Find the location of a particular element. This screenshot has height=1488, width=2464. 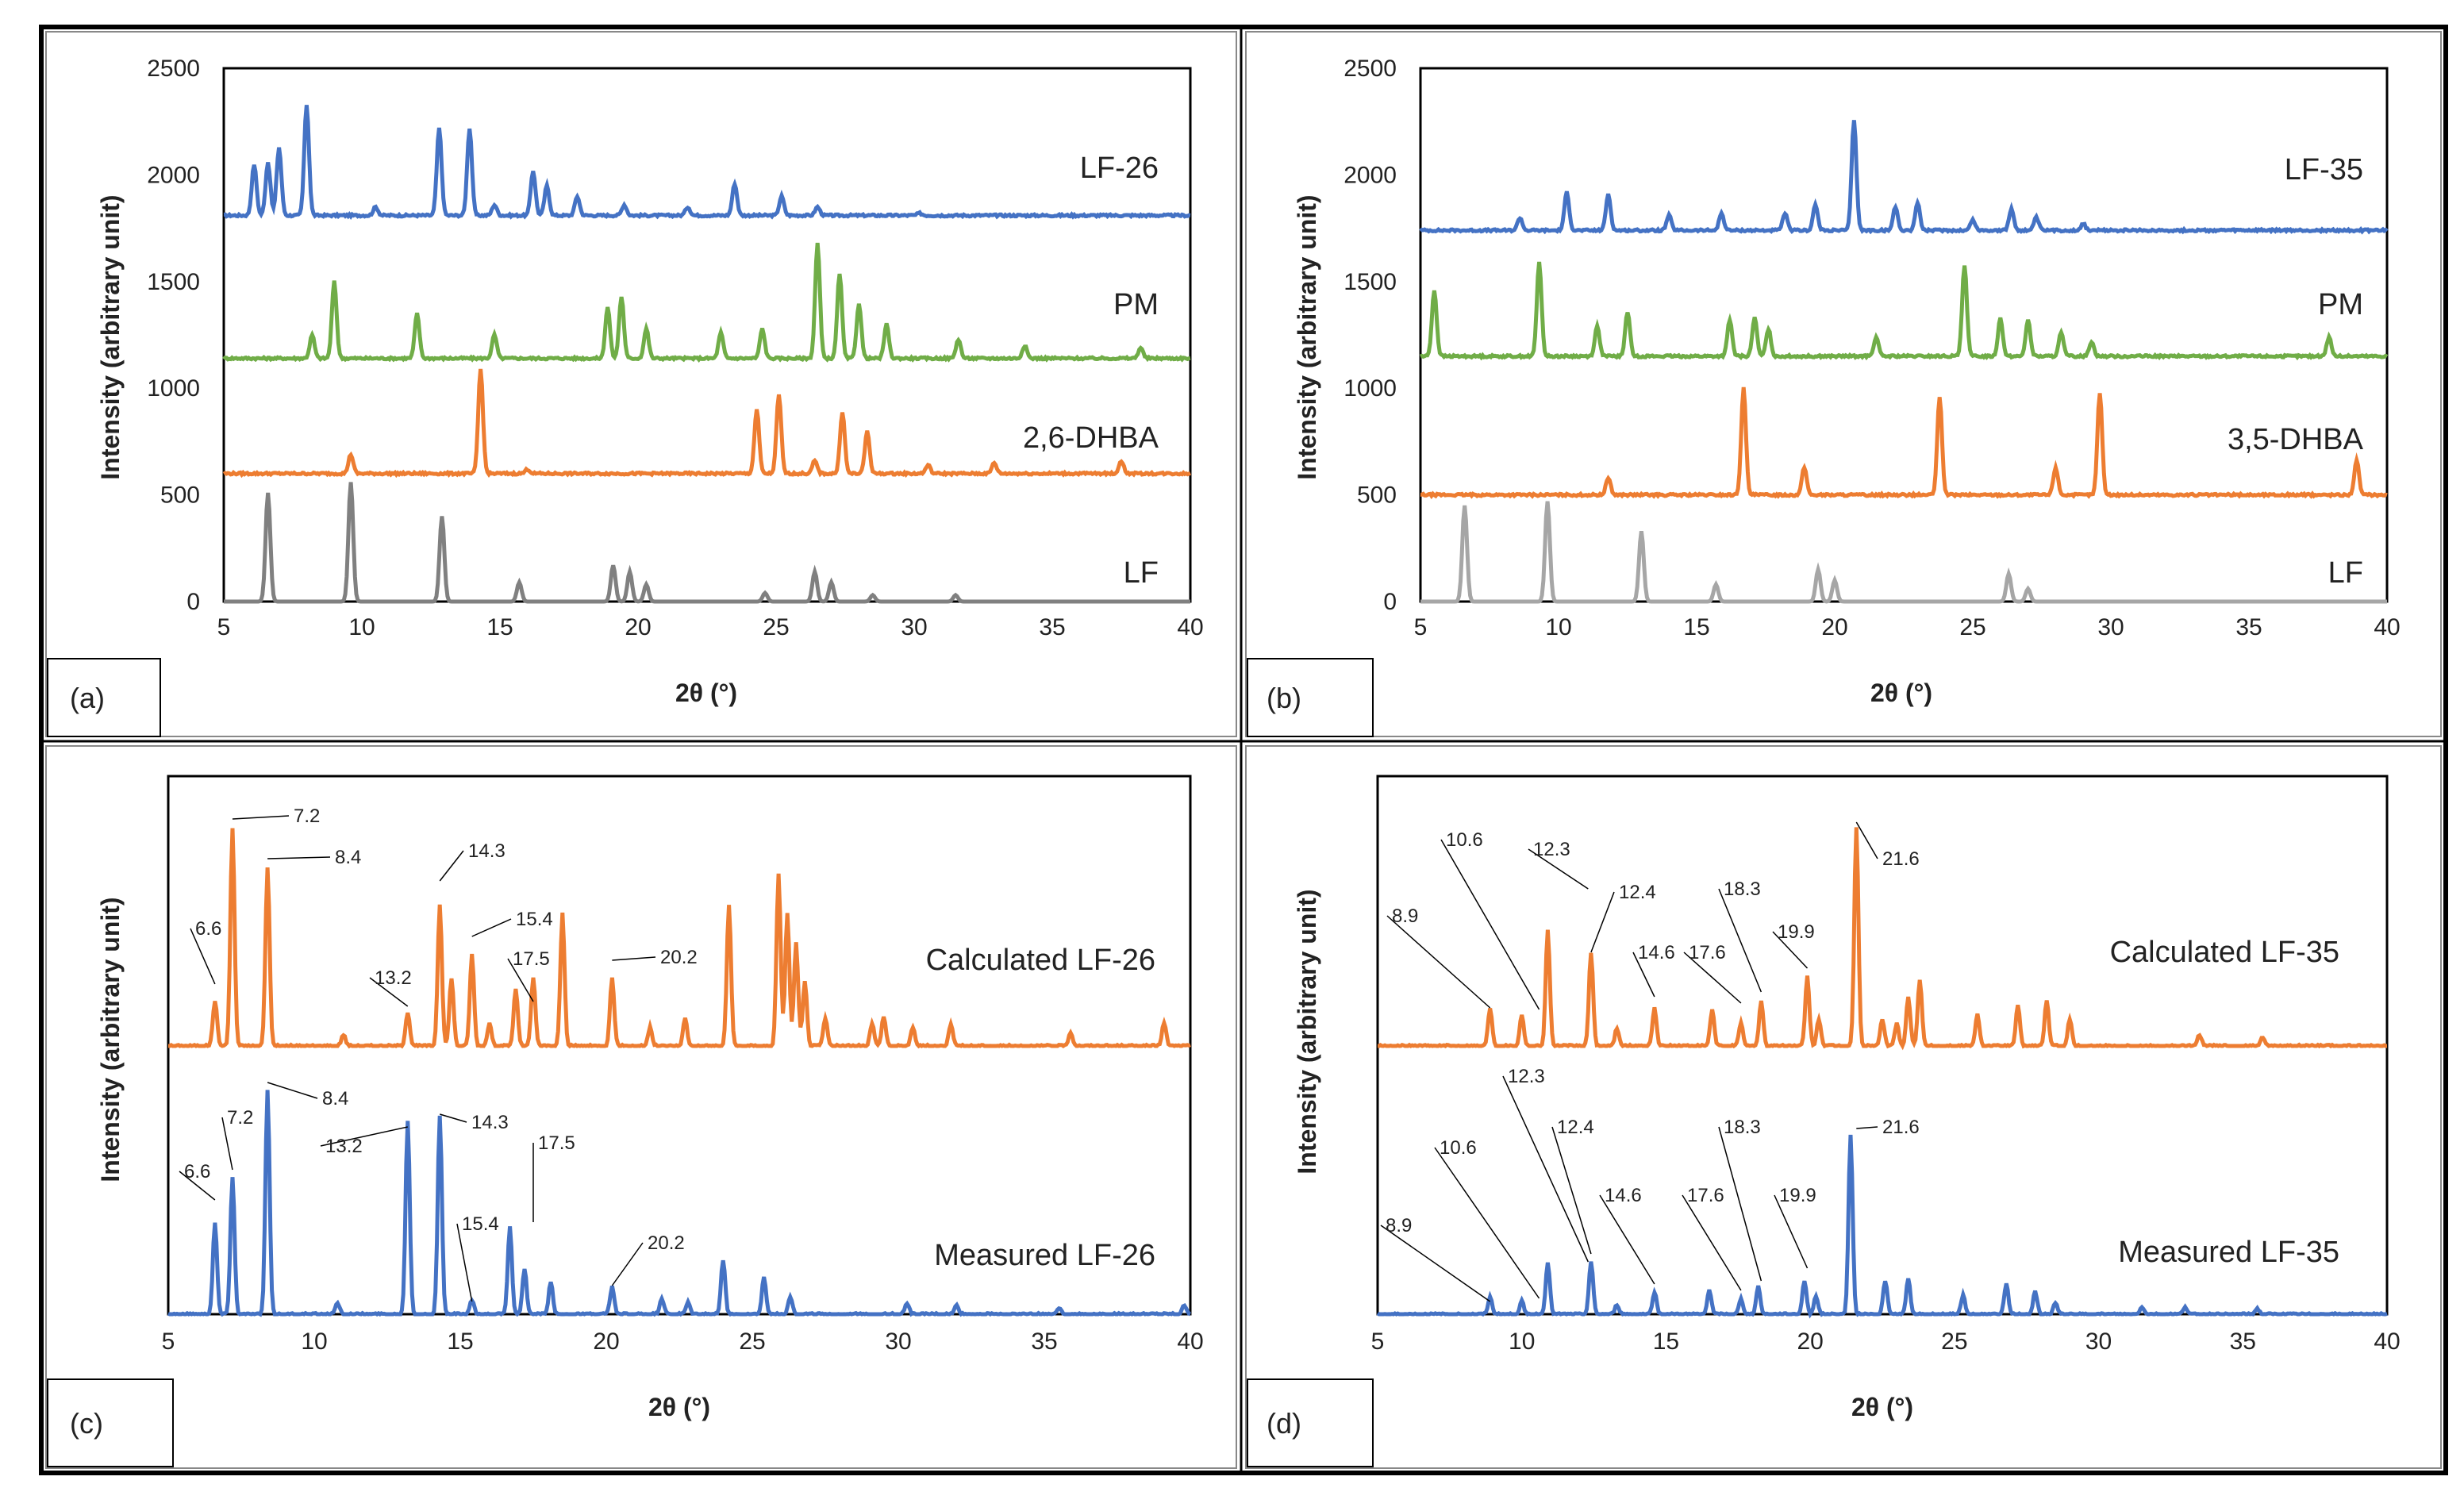

panel-c-series-label-1: Measured LF-26 is located at coordinates (1044, 1255).